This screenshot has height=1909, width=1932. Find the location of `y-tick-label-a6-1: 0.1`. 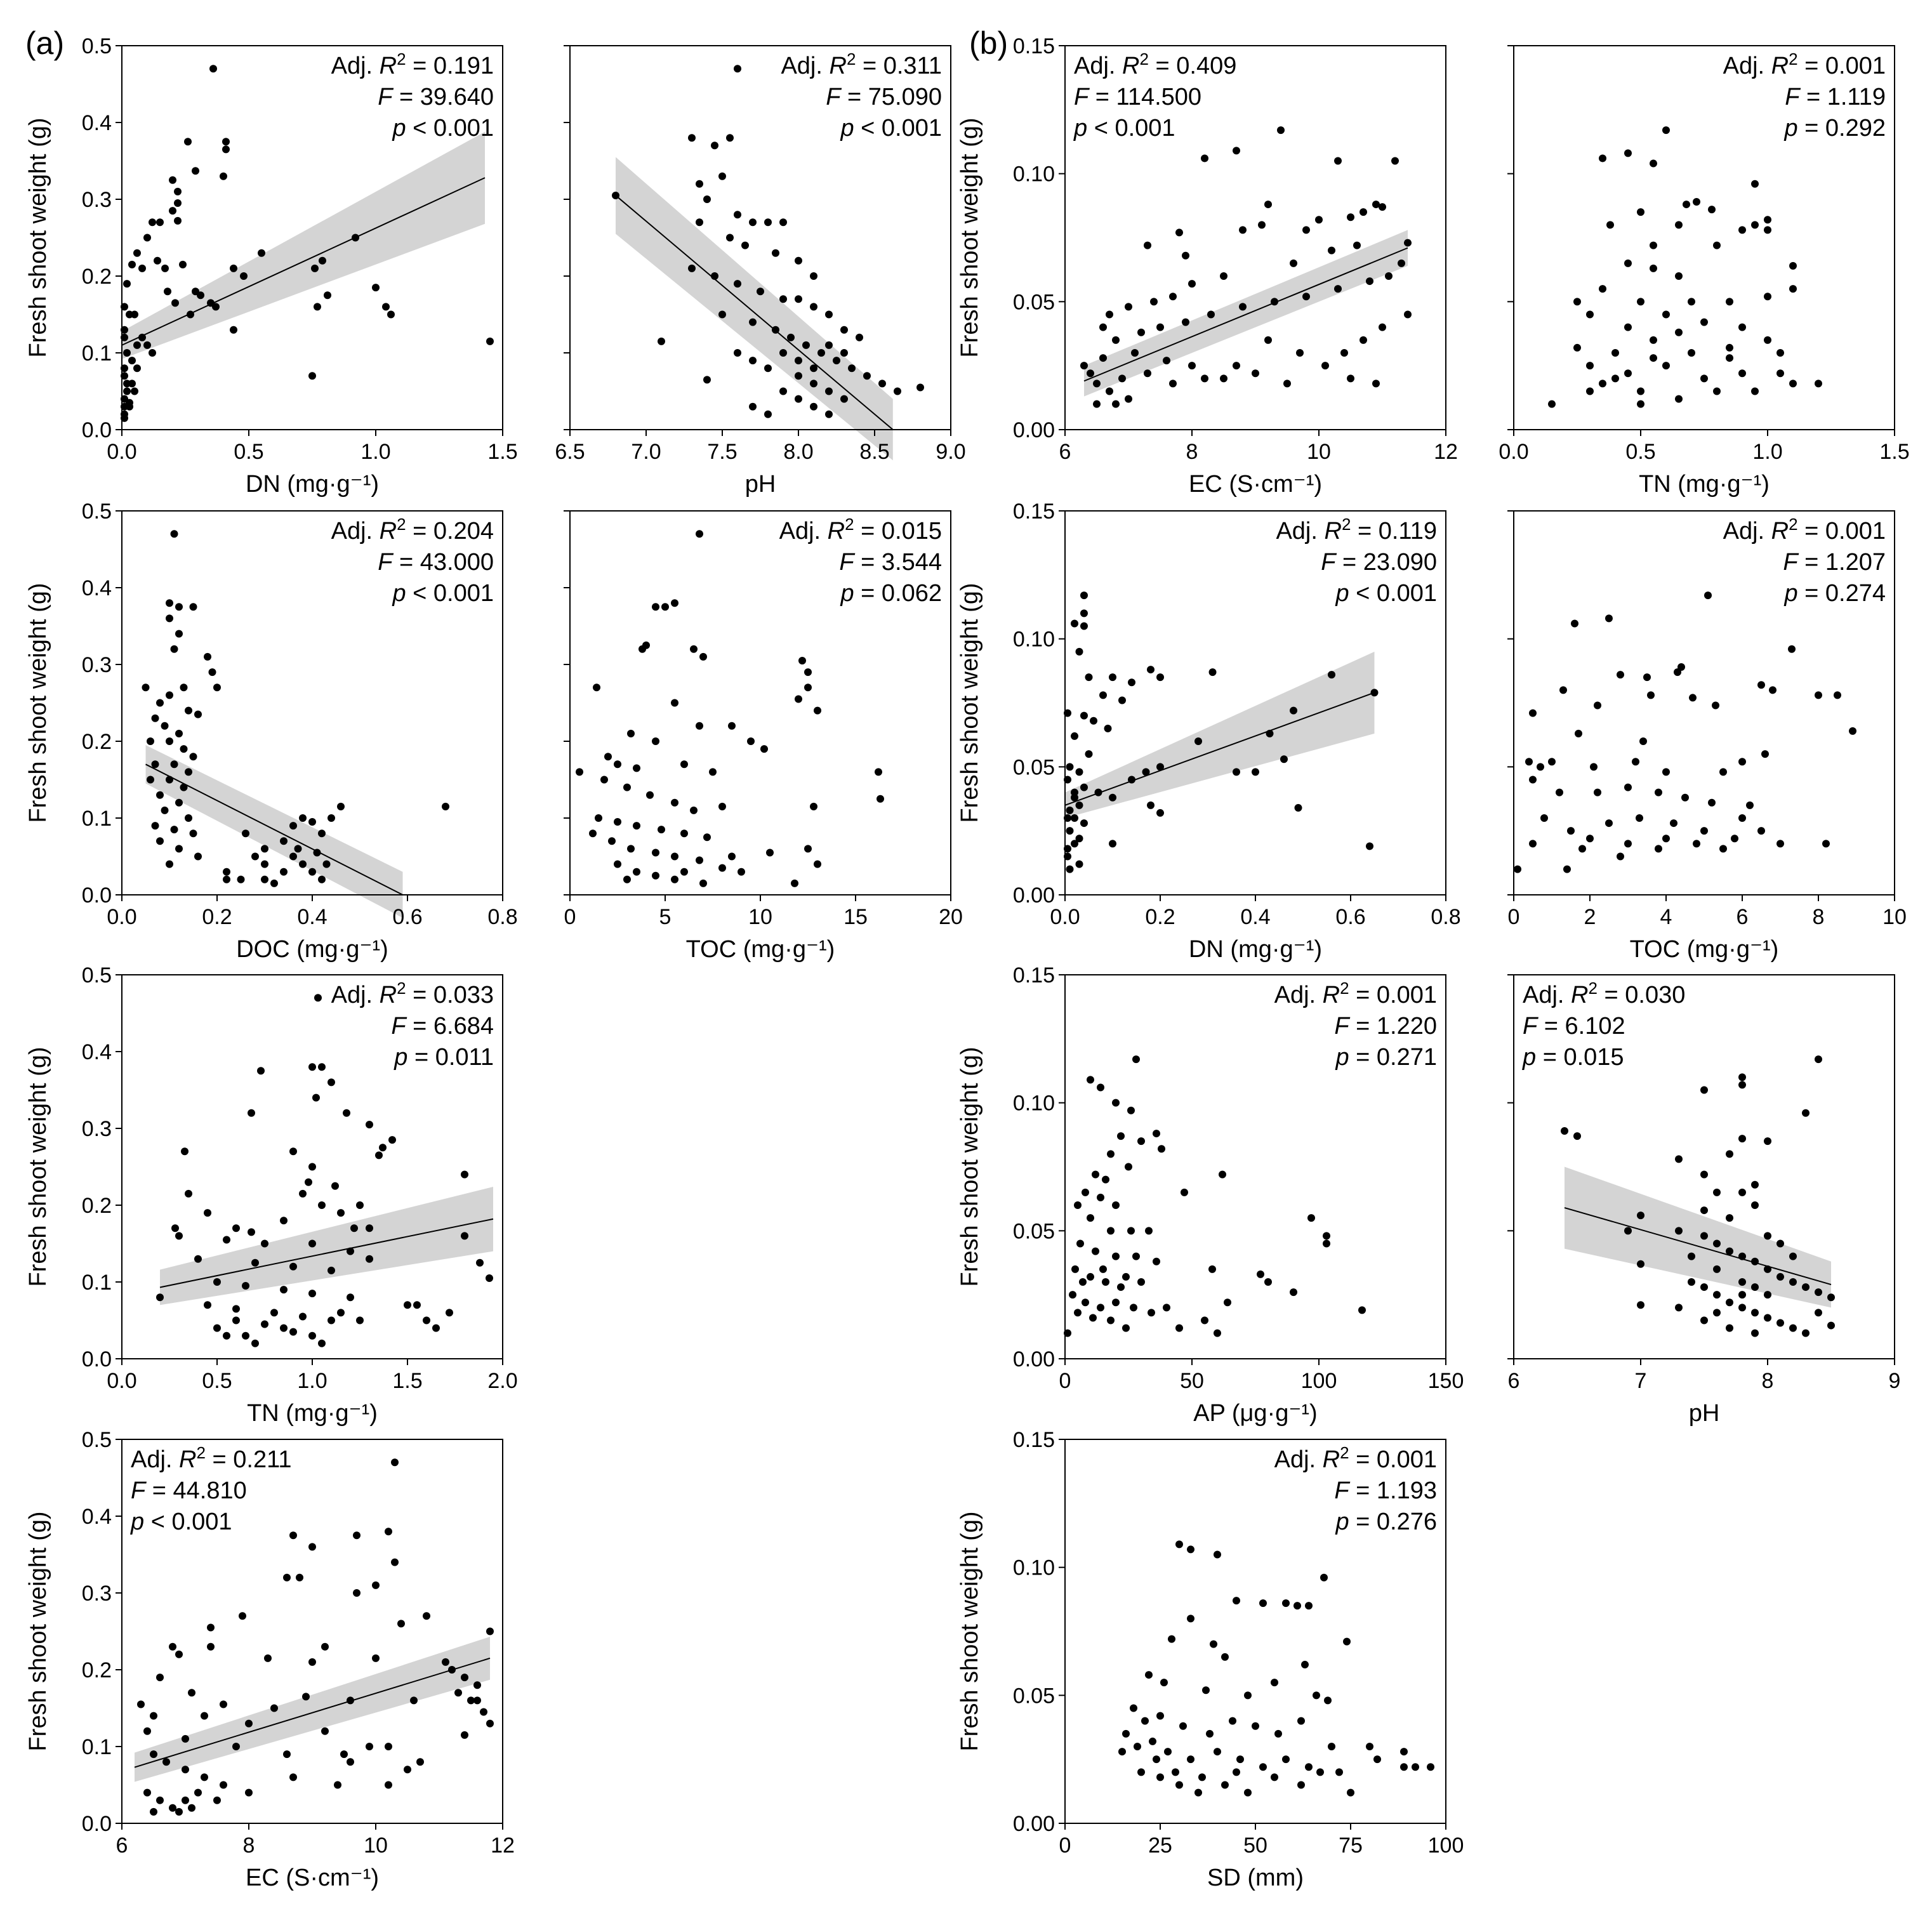

y-tick-label-a6-1: 0.1 is located at coordinates (97, 1747).